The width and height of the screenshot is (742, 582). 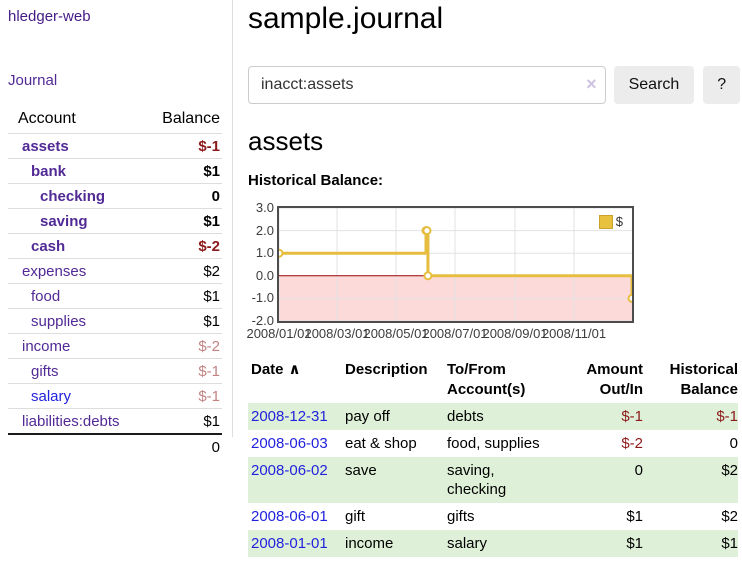 What do you see at coordinates (289, 543) in the screenshot?
I see `transaction-date-link: 2008-01-01` at bounding box center [289, 543].